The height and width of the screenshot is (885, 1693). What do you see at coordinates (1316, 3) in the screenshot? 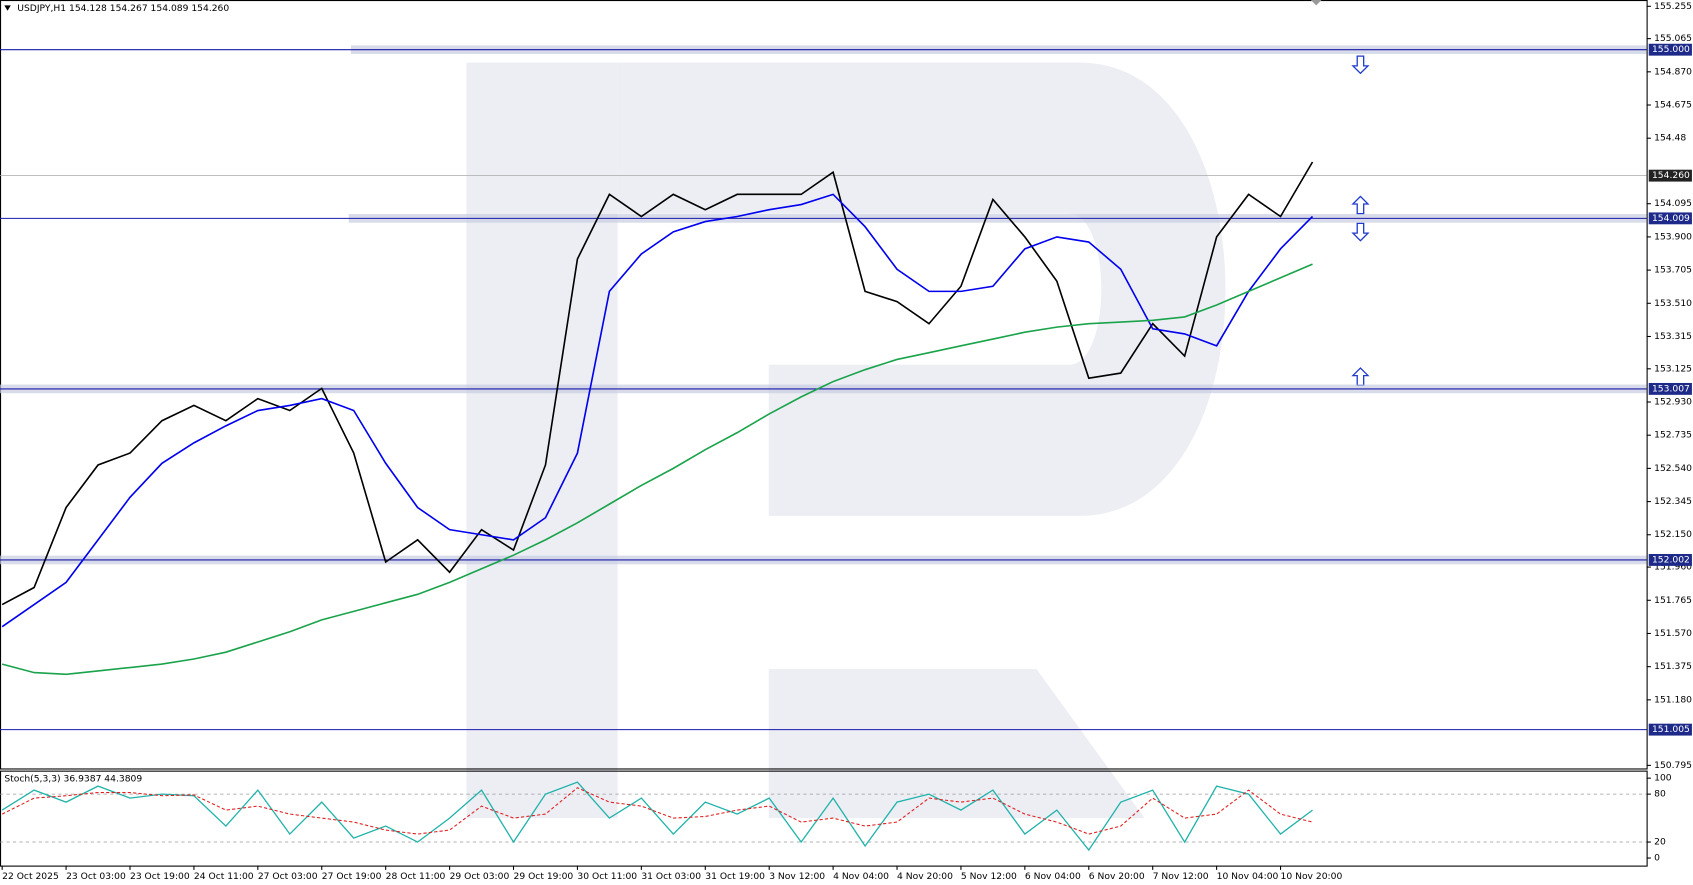
I see `scroll-marker` at bounding box center [1316, 3].